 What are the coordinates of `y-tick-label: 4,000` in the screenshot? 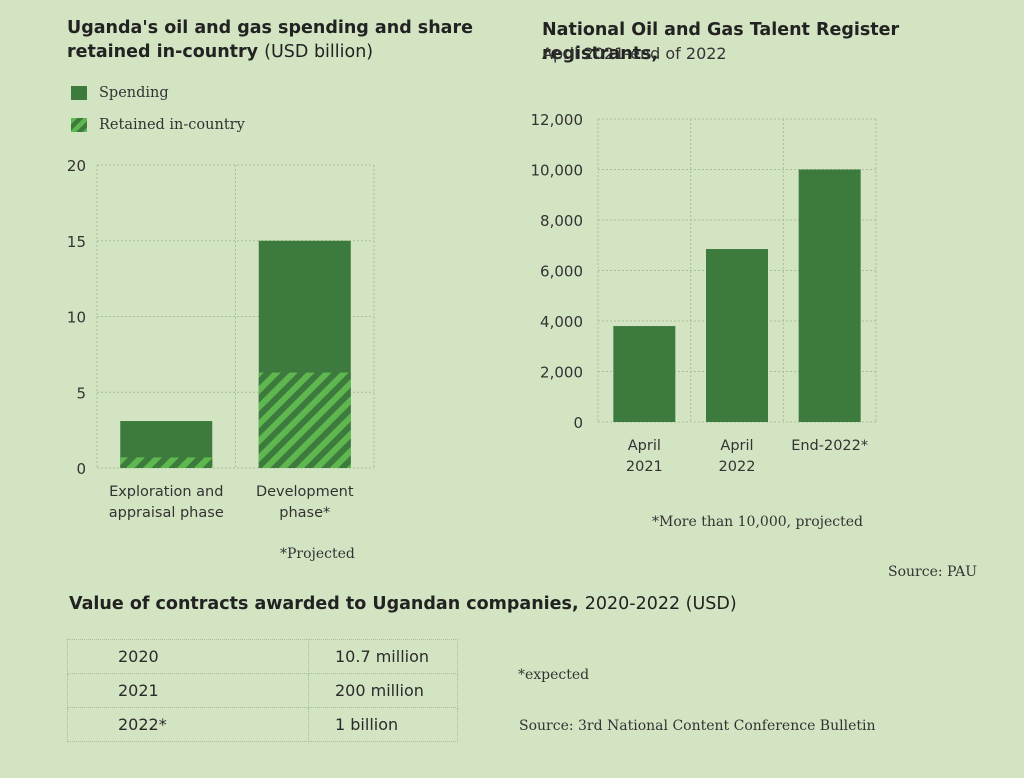 It's located at (561, 322).